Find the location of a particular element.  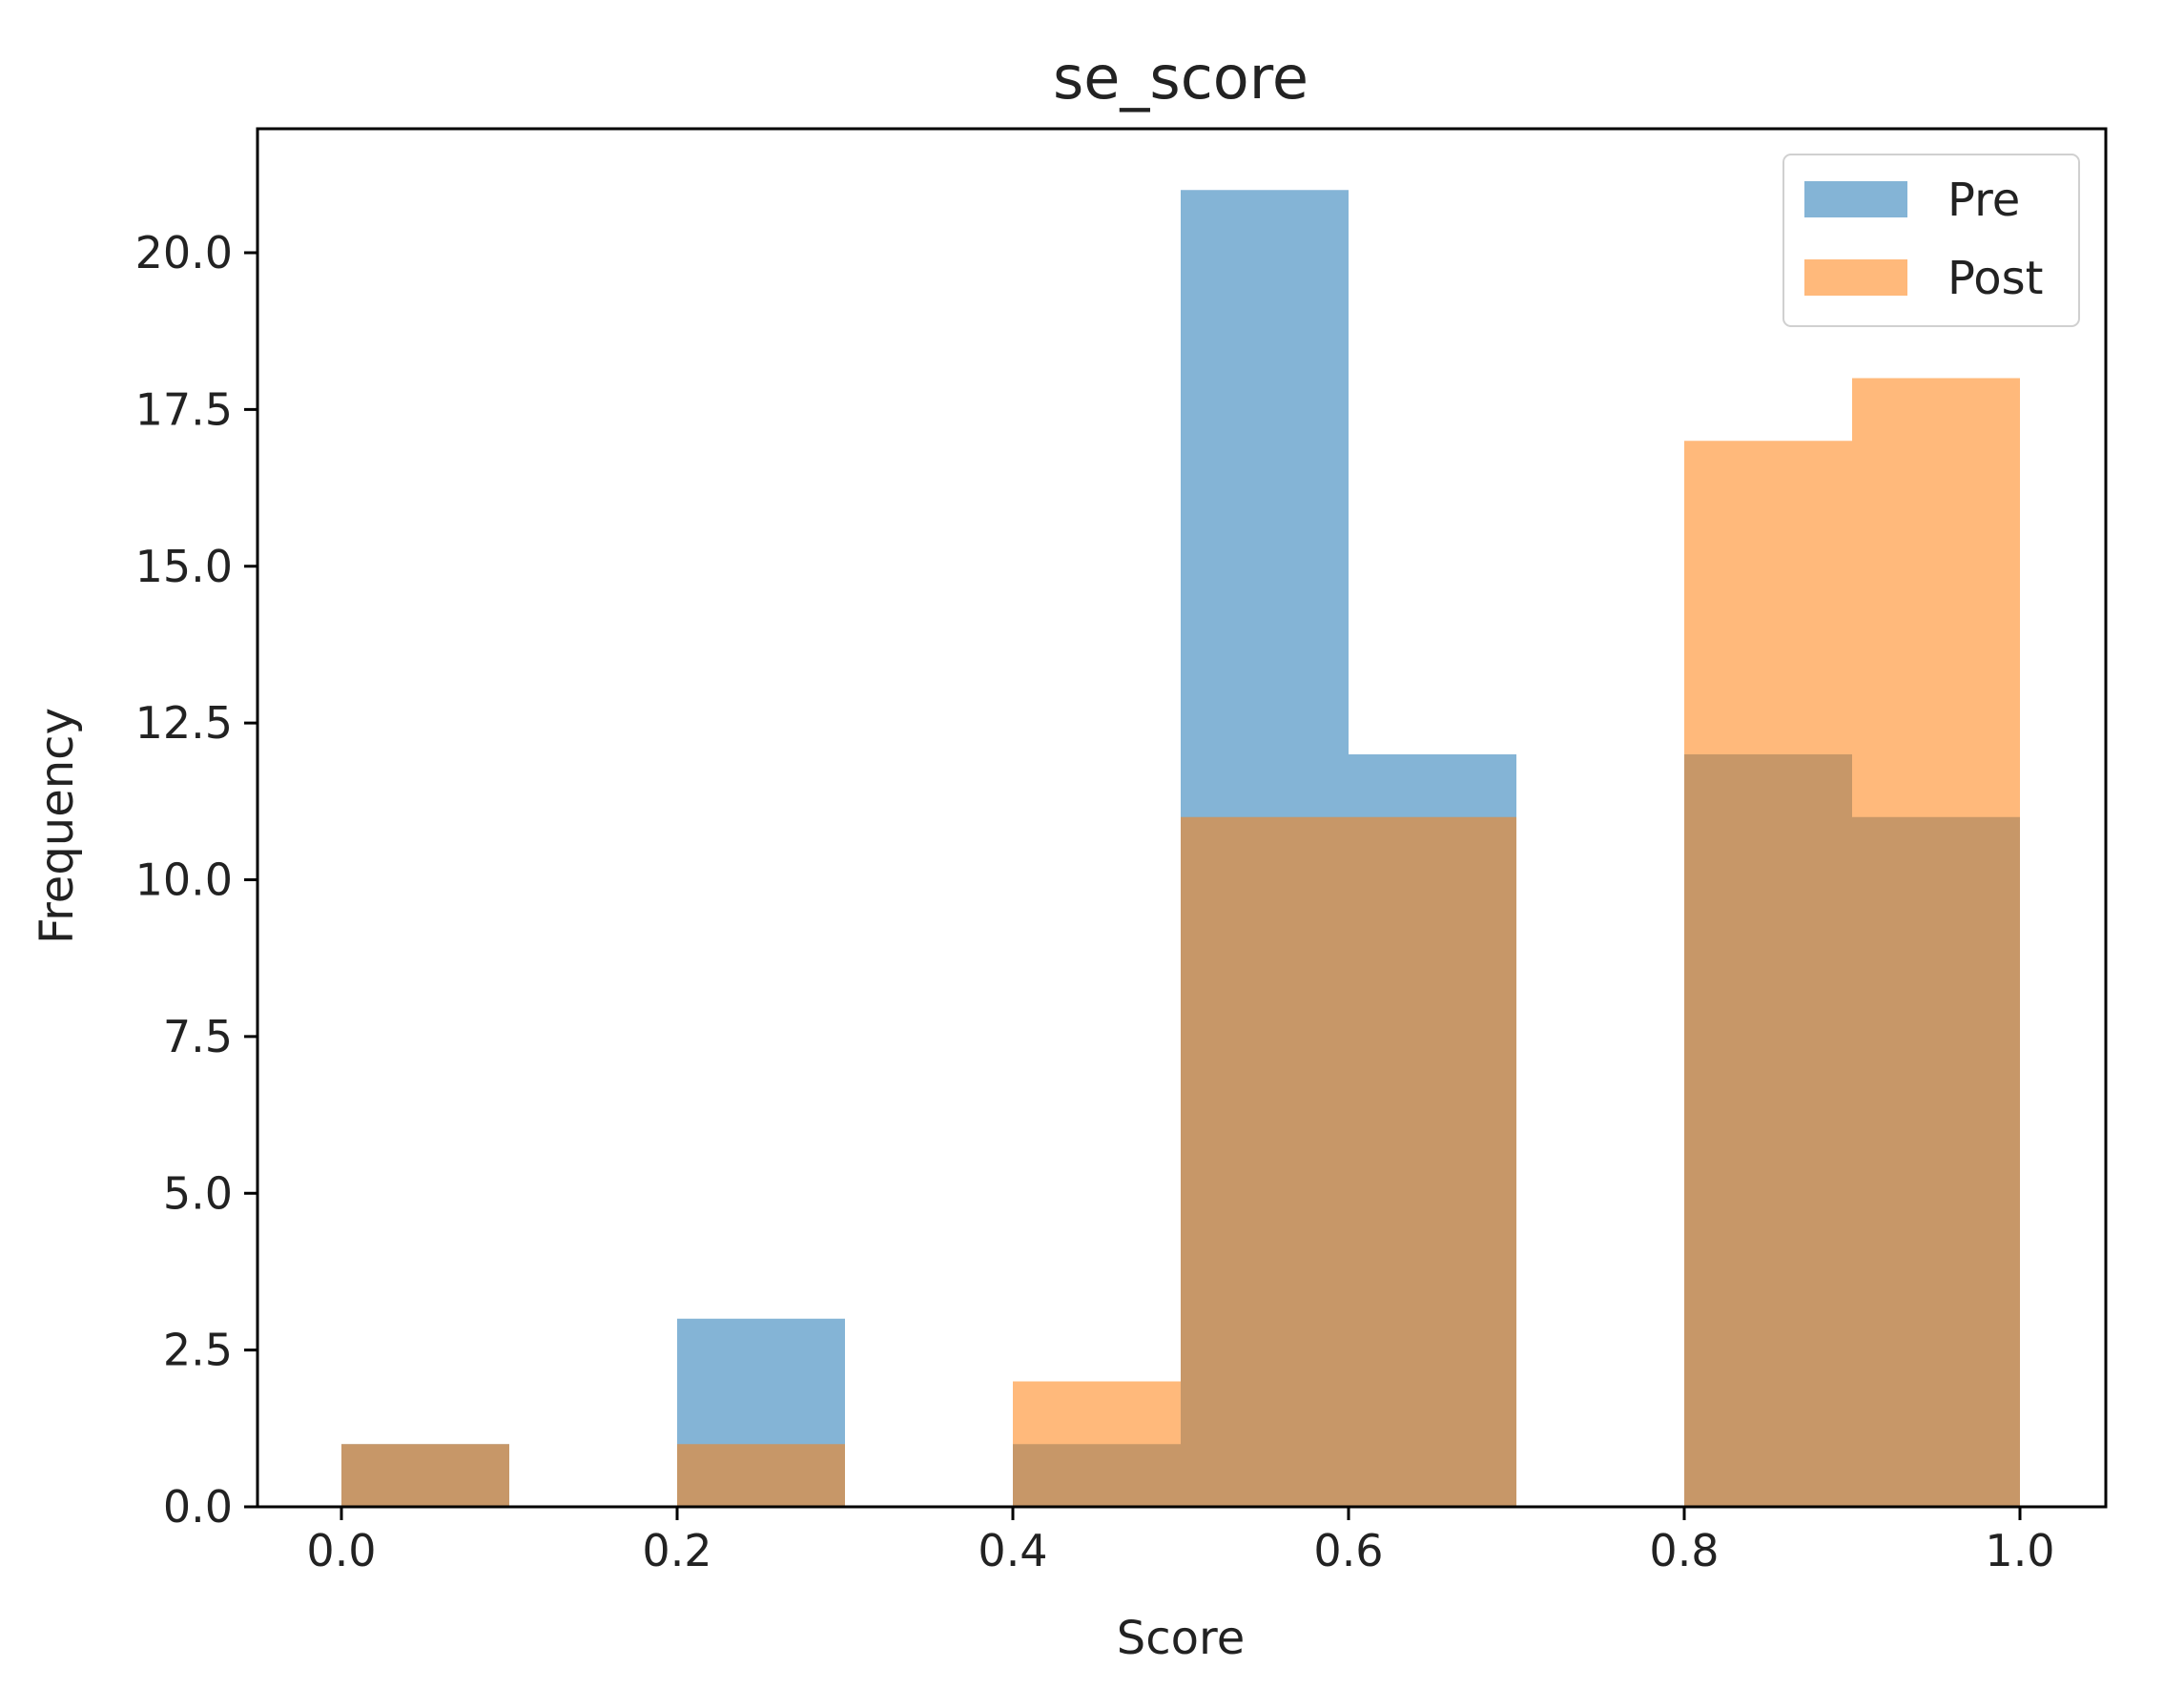

y-axis-label: Frequency is located at coordinates (58, 826).